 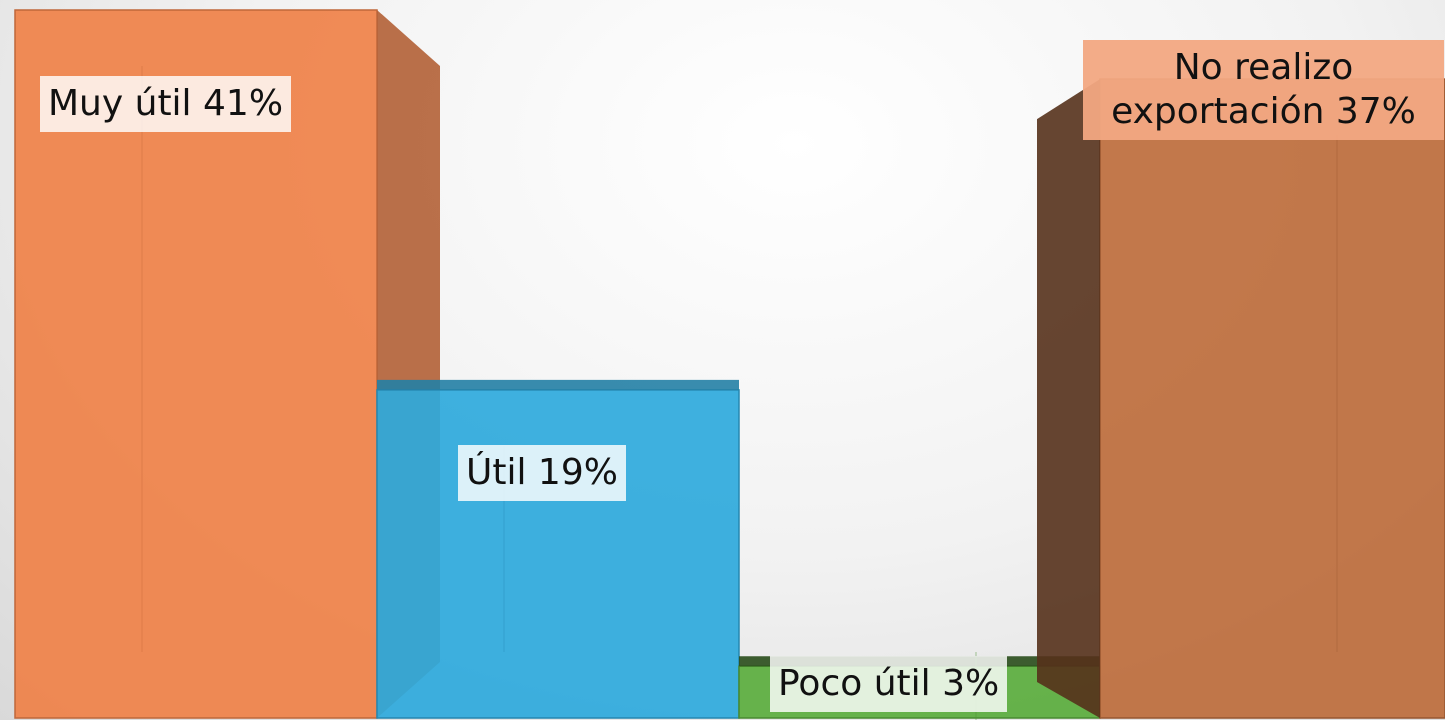 I want to click on data-label: Útil 19%, so click(x=542, y=473).